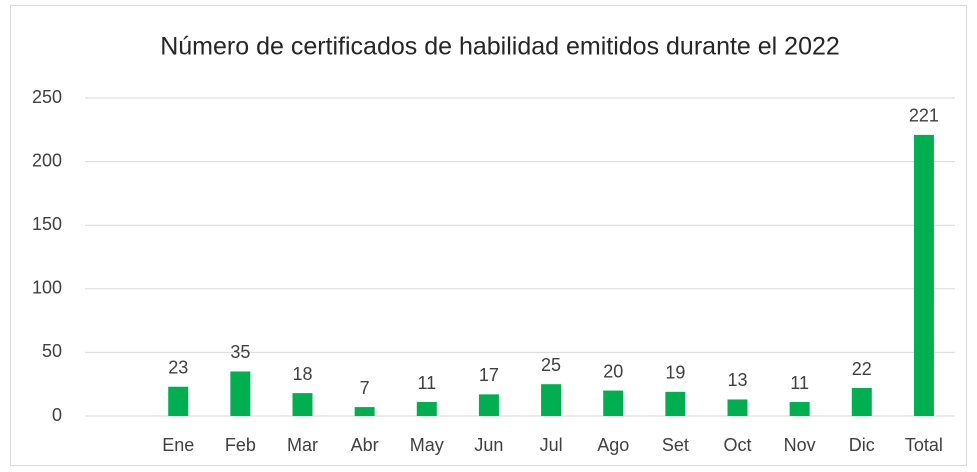  What do you see at coordinates (47, 224) in the screenshot?
I see `y-tick-label: 150` at bounding box center [47, 224].